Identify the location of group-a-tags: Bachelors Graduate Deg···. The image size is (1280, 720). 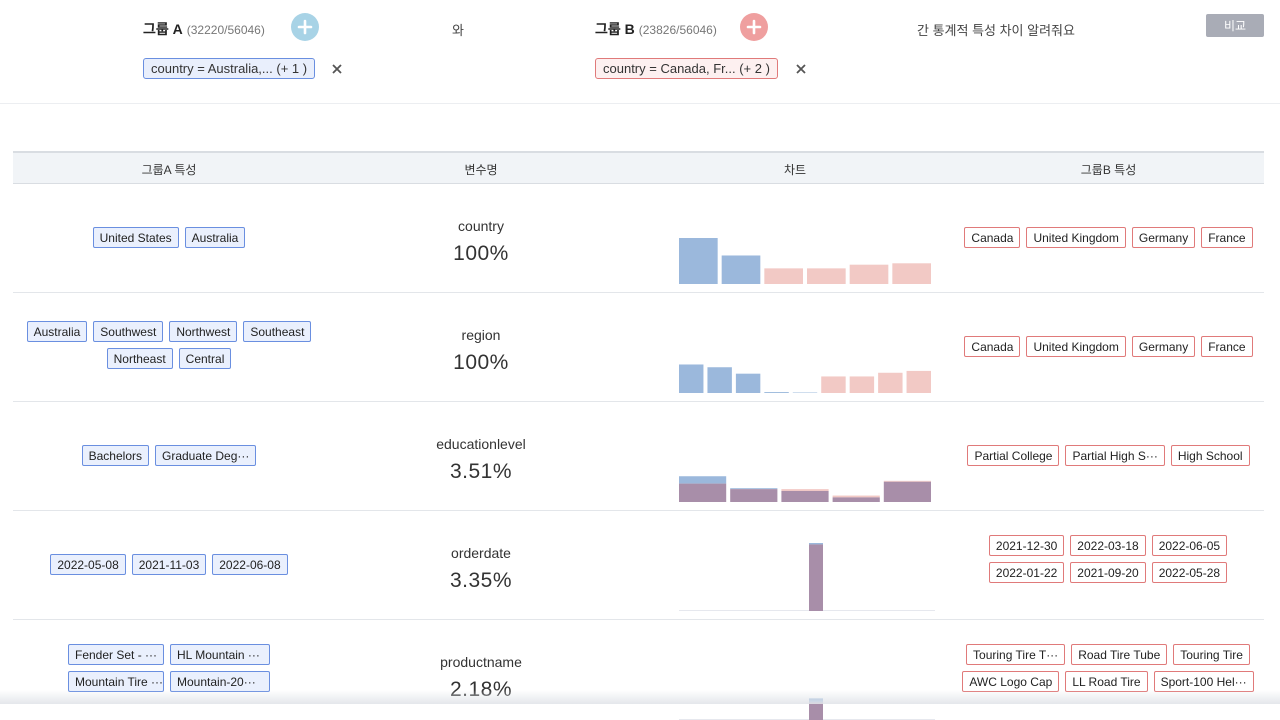
(169, 455).